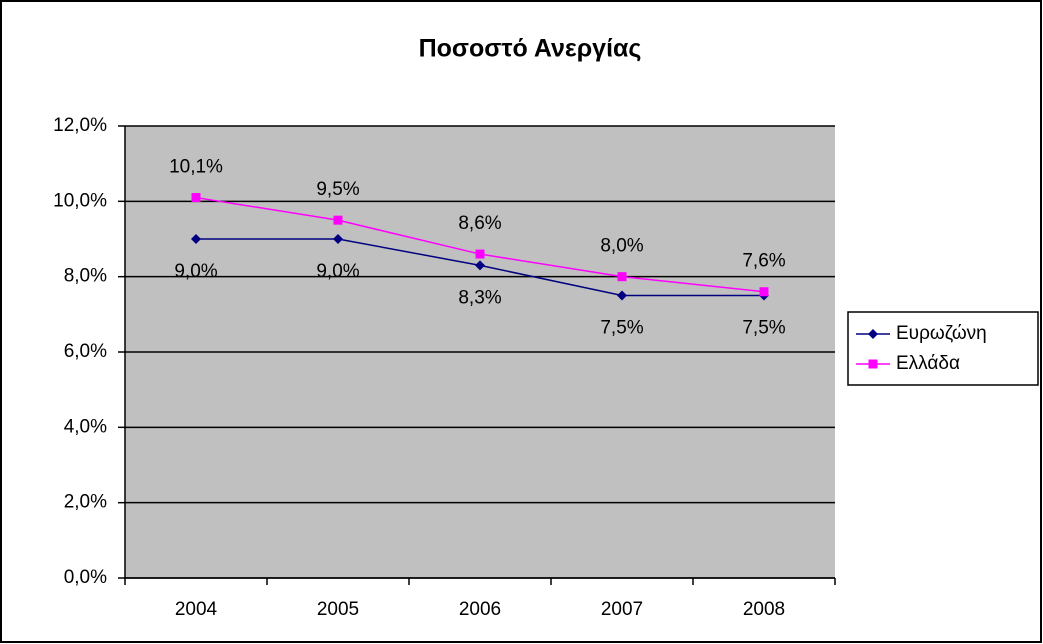 The width and height of the screenshot is (1043, 644). What do you see at coordinates (943, 348) in the screenshot?
I see `legend-box` at bounding box center [943, 348].